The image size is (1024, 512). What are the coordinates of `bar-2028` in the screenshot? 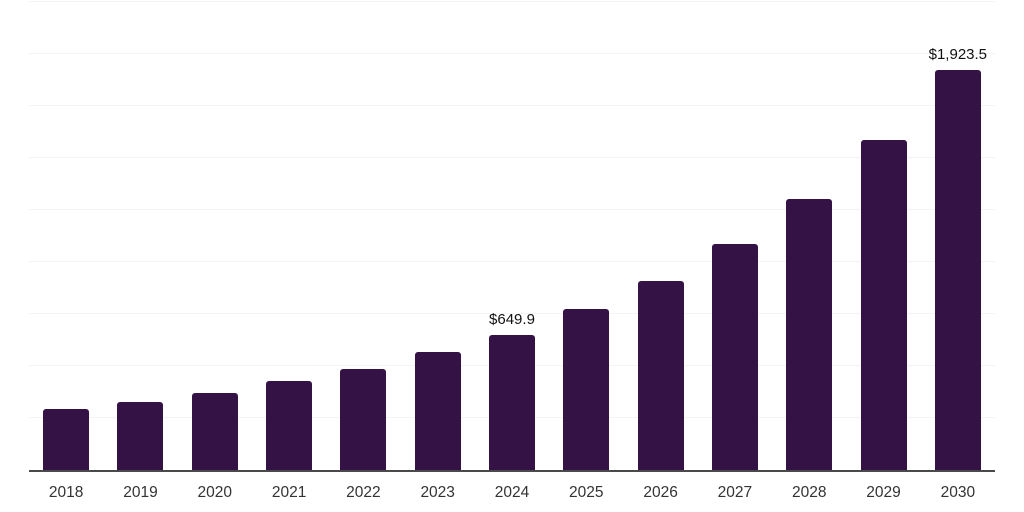 It's located at (809, 334).